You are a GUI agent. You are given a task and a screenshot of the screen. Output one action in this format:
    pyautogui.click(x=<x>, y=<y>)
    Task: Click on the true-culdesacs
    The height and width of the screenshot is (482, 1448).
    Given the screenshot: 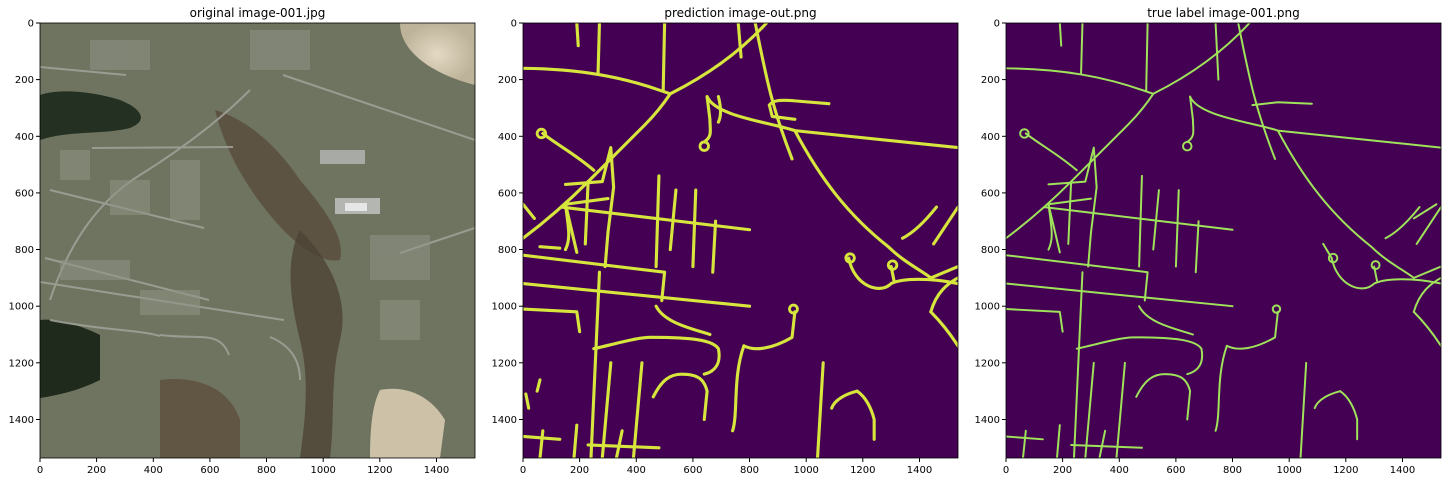 What is the action you would take?
    pyautogui.click(x=1200, y=221)
    